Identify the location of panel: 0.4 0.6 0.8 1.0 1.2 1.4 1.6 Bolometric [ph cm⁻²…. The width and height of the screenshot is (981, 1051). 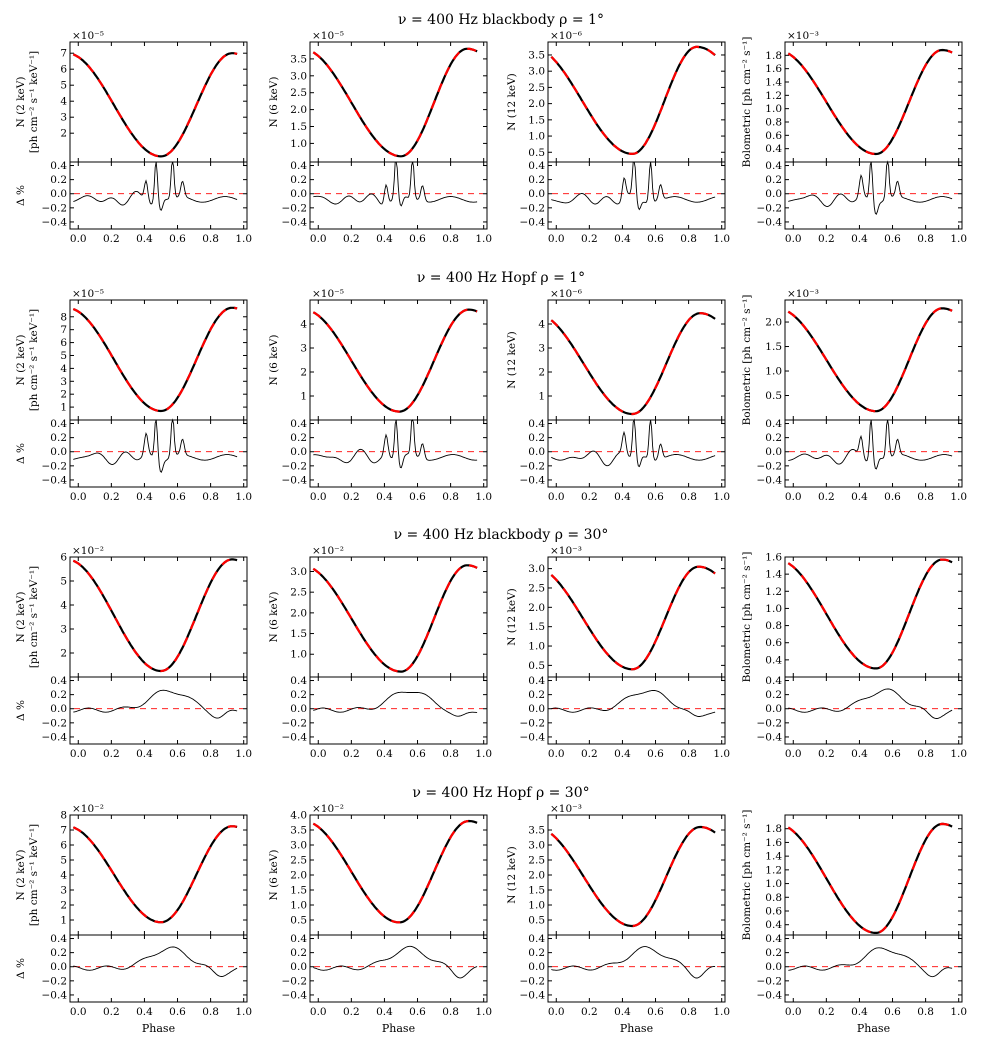
(854, 656).